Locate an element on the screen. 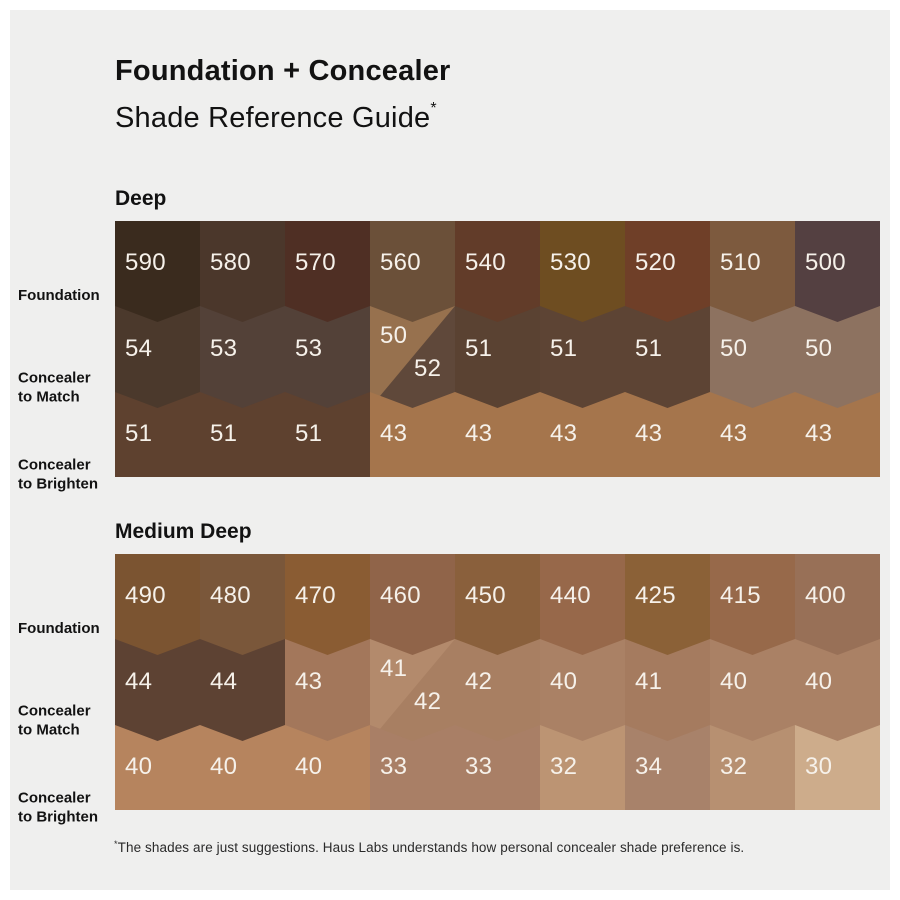 The width and height of the screenshot is (900, 900). shade-number: 30 is located at coordinates (819, 766).